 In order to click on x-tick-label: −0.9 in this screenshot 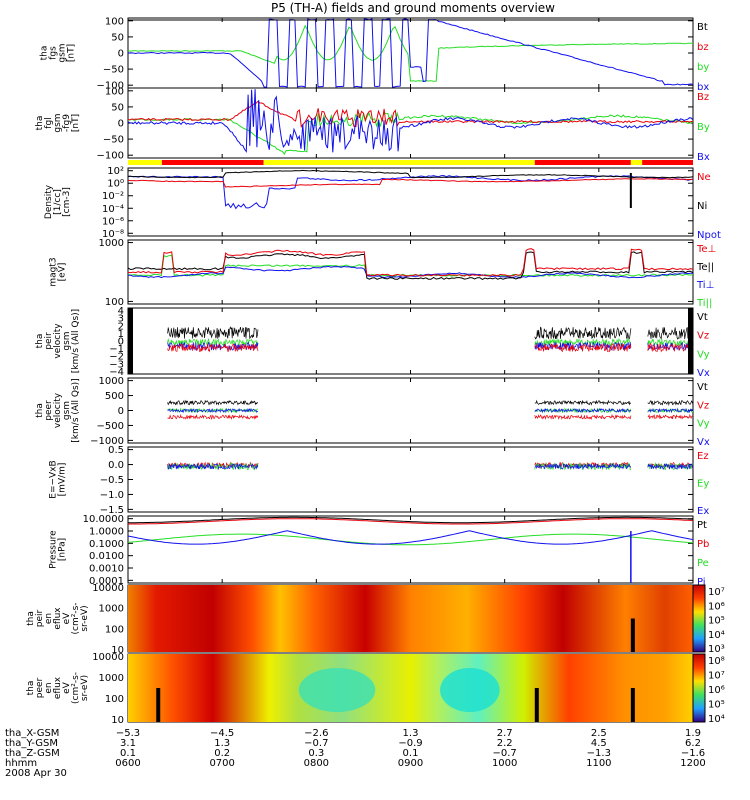, I will do `click(410, 743)`.